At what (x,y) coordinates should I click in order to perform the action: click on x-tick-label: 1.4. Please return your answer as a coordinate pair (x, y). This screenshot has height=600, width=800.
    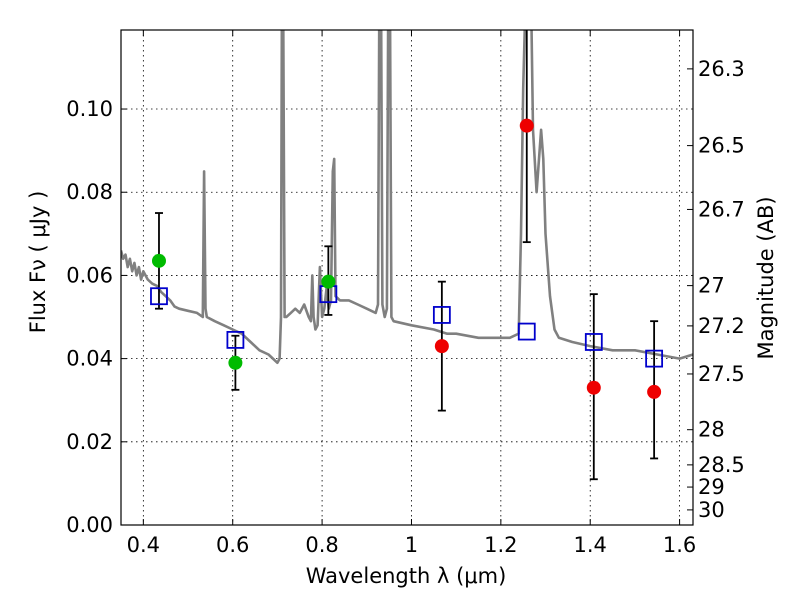
    Looking at the image, I should click on (590, 545).